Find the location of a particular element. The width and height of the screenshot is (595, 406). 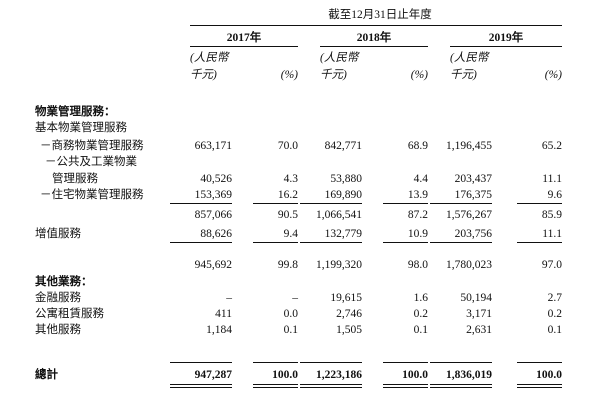

cell: 203,756 is located at coordinates (473, 234).